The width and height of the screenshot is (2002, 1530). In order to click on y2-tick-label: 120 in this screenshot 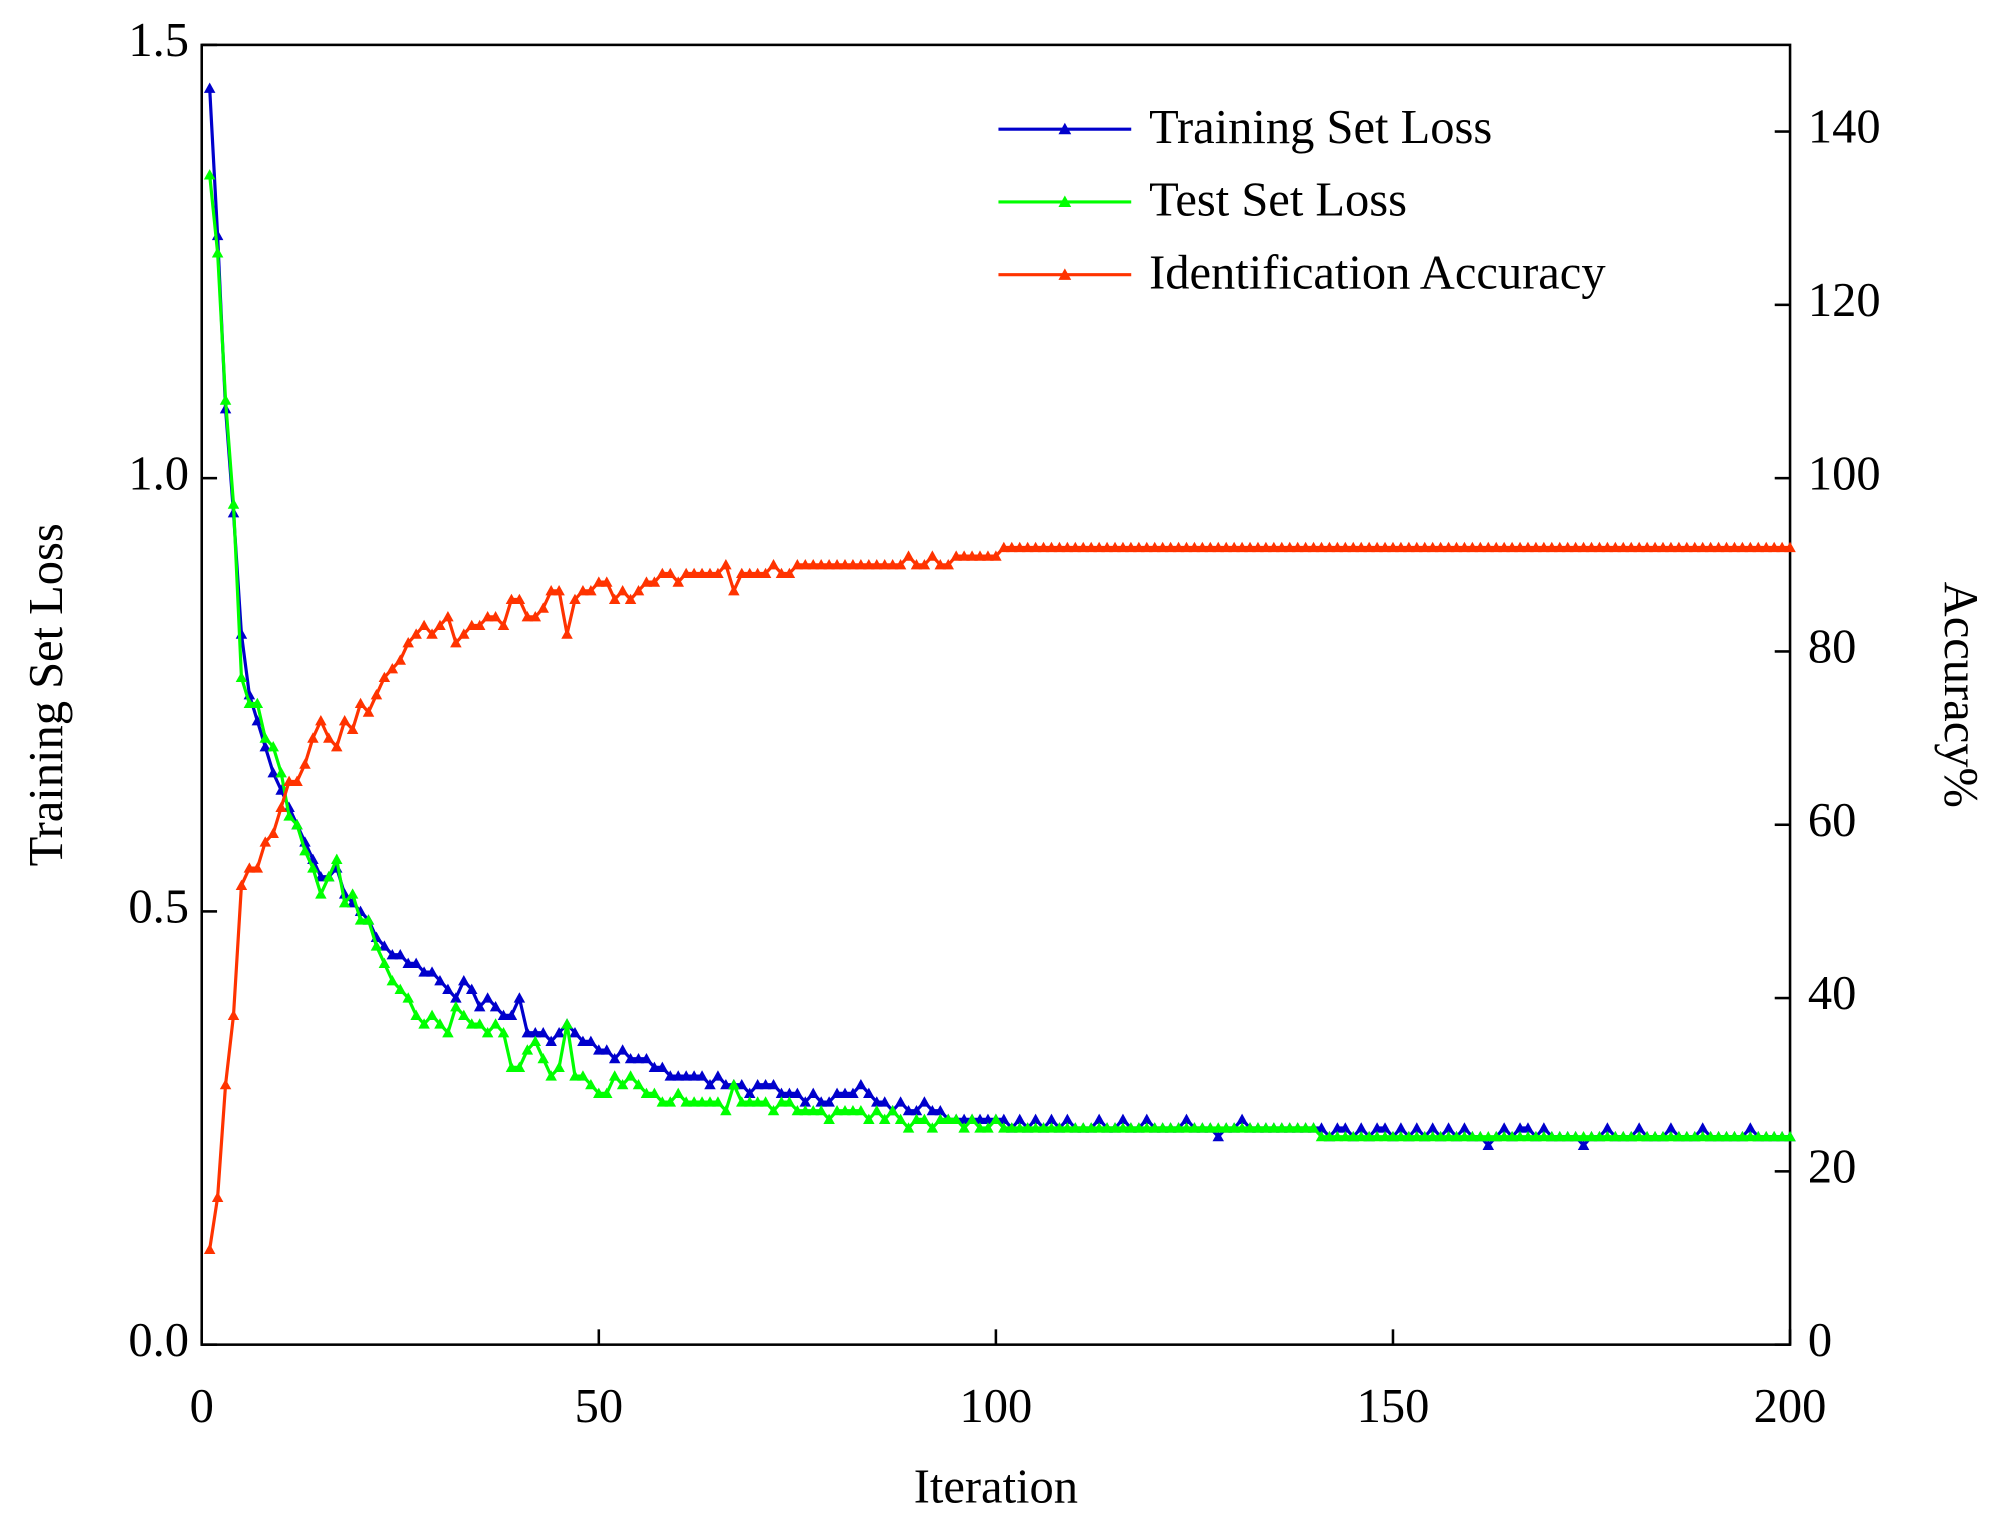, I will do `click(1844, 300)`.